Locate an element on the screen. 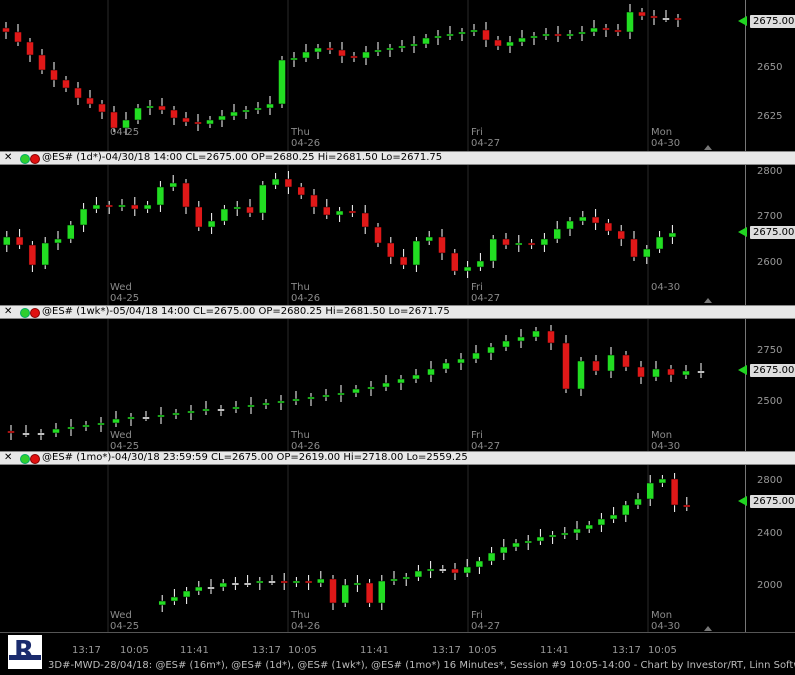 The image size is (795, 675). y-axis-label: 2650 is located at coordinates (770, 67).